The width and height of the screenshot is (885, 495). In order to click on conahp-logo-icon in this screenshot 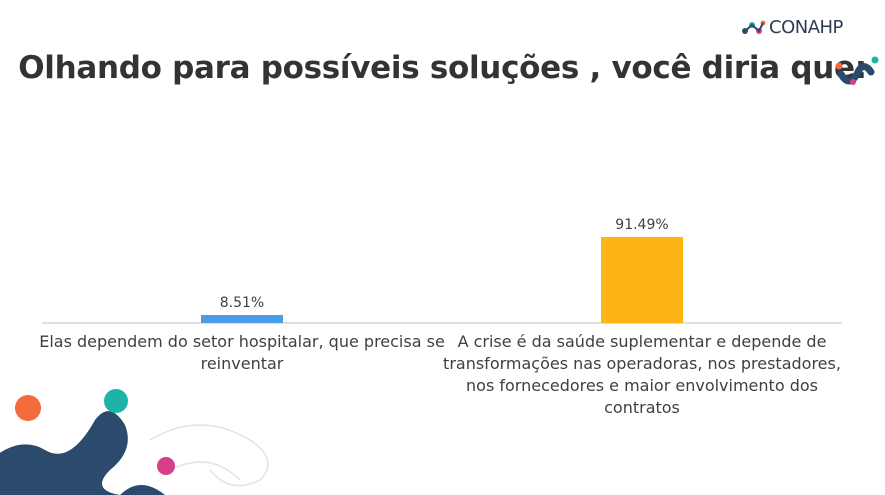, I will do `click(754, 27)`.